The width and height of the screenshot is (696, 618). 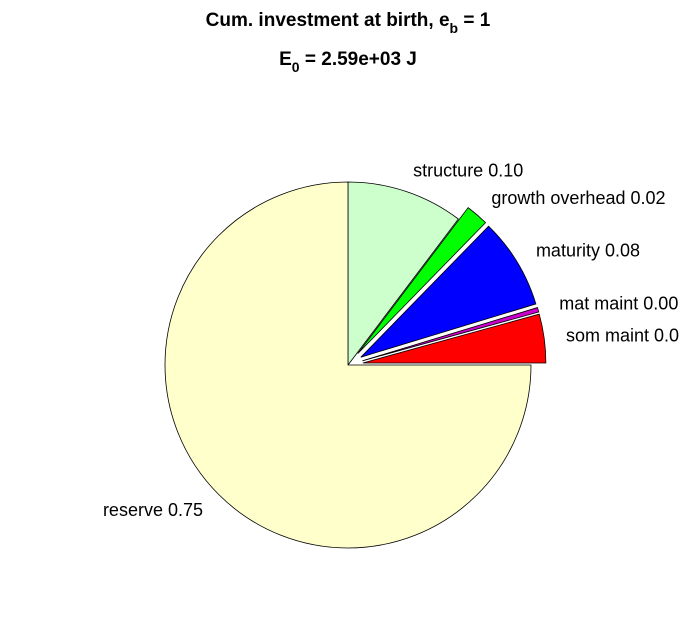 What do you see at coordinates (607, 335) in the screenshot?
I see `slice-name: som maint` at bounding box center [607, 335].